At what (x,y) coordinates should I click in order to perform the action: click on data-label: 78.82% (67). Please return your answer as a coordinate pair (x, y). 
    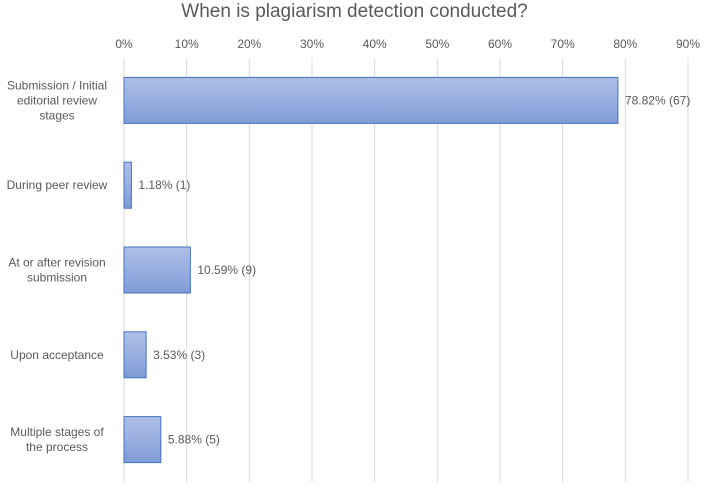
    Looking at the image, I should click on (657, 100).